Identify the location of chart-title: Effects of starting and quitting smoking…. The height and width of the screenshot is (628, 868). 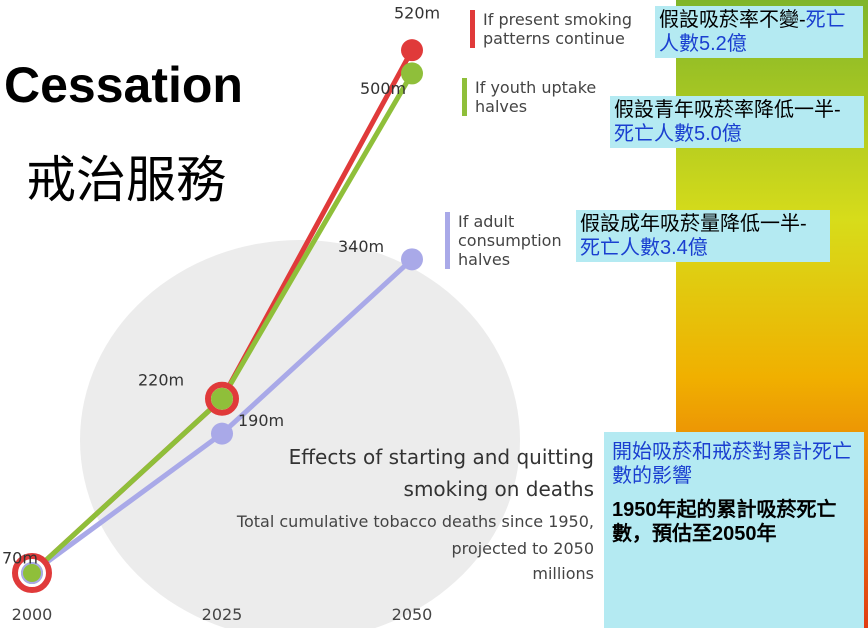
(441, 473).